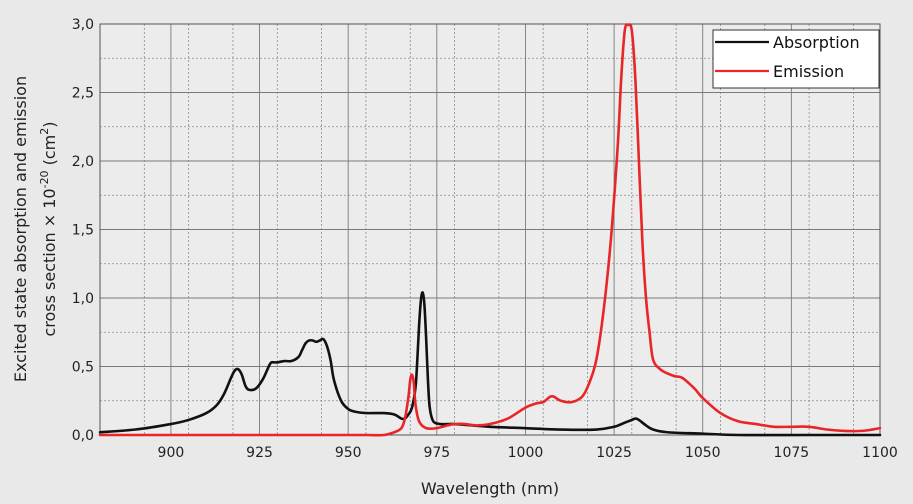 The height and width of the screenshot is (504, 913). Describe the element at coordinates (49, 124) in the screenshot. I see `y-axis-title-unit-close: )` at that location.